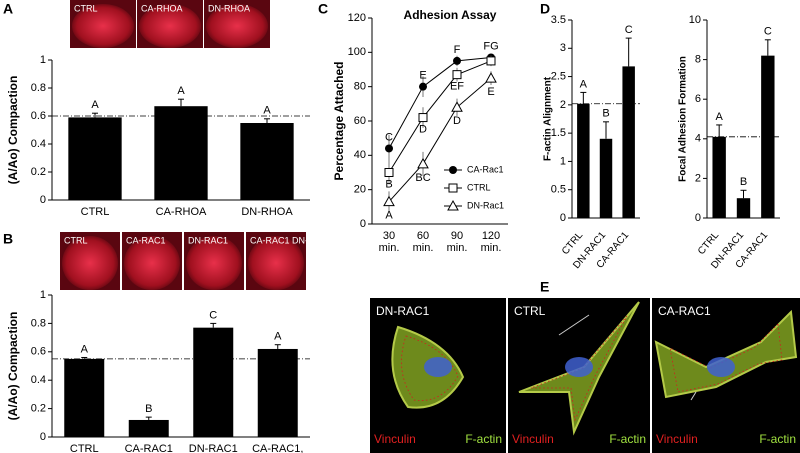  I want to click on y-tick-label: 0.4, so click(38, 380).